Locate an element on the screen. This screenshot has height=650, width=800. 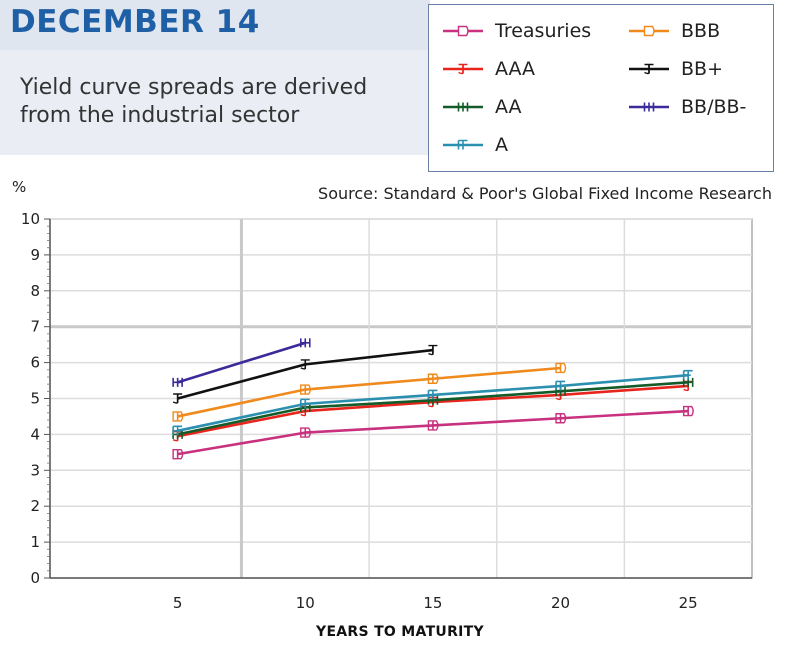
legend-label: BBB is located at coordinates (701, 31).